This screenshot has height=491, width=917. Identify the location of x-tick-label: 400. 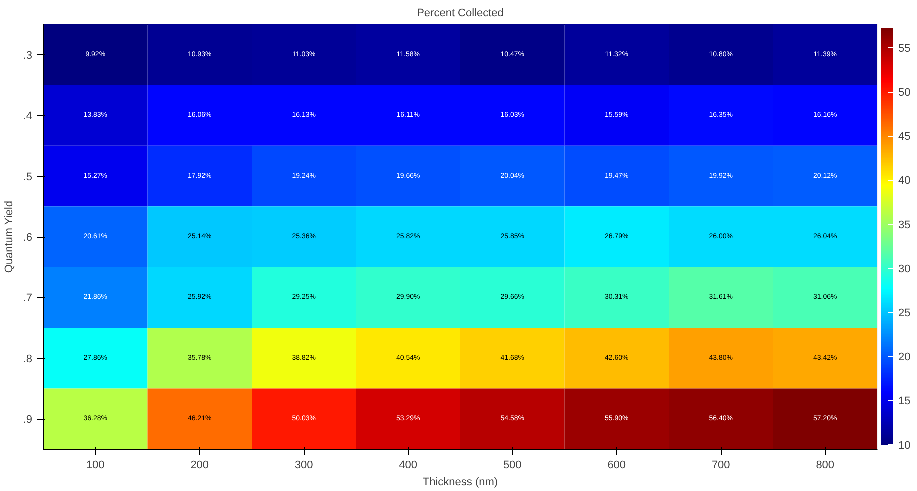
(408, 466).